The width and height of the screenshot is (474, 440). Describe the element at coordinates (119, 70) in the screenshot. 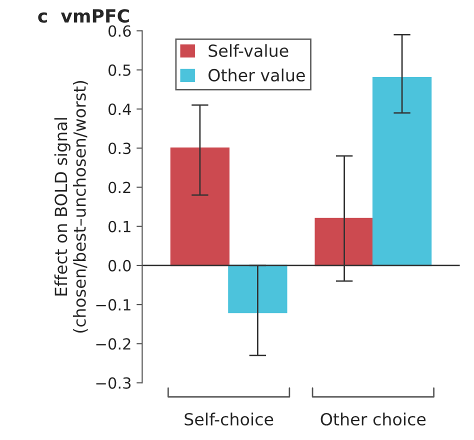

I see `y-tick-label: 0.5` at that location.